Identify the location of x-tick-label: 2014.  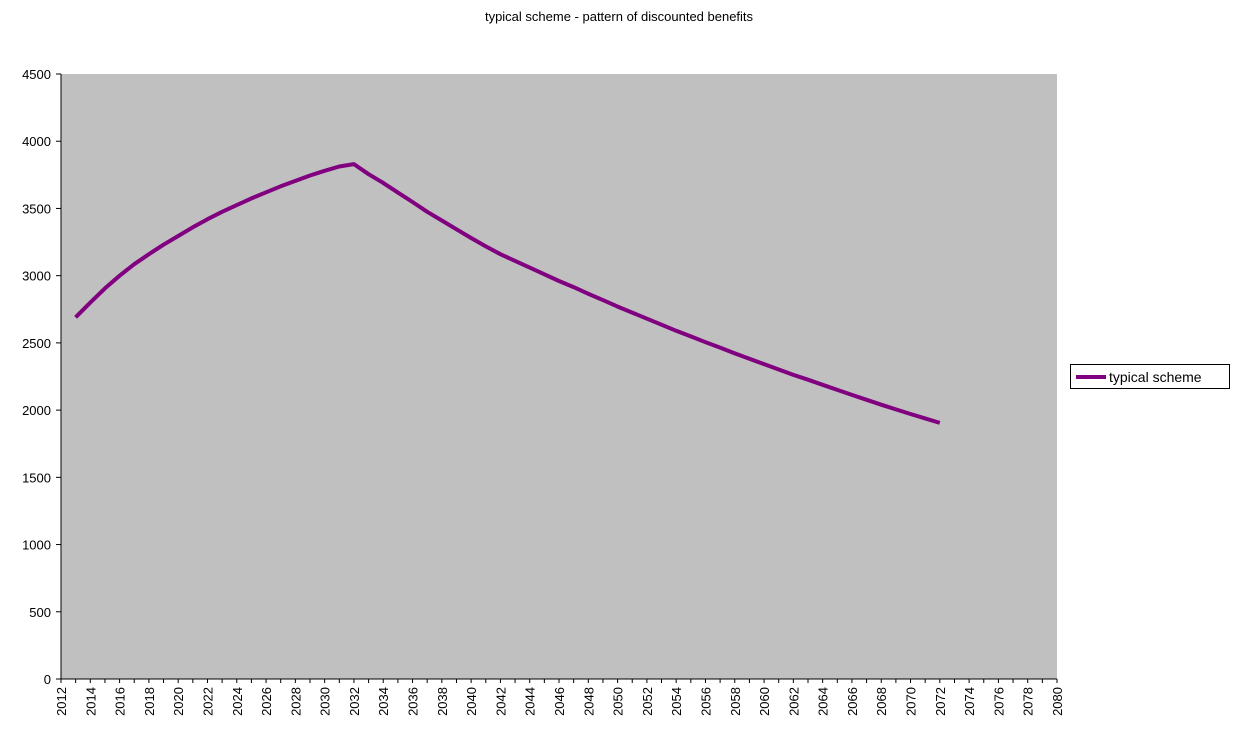
(90, 701).